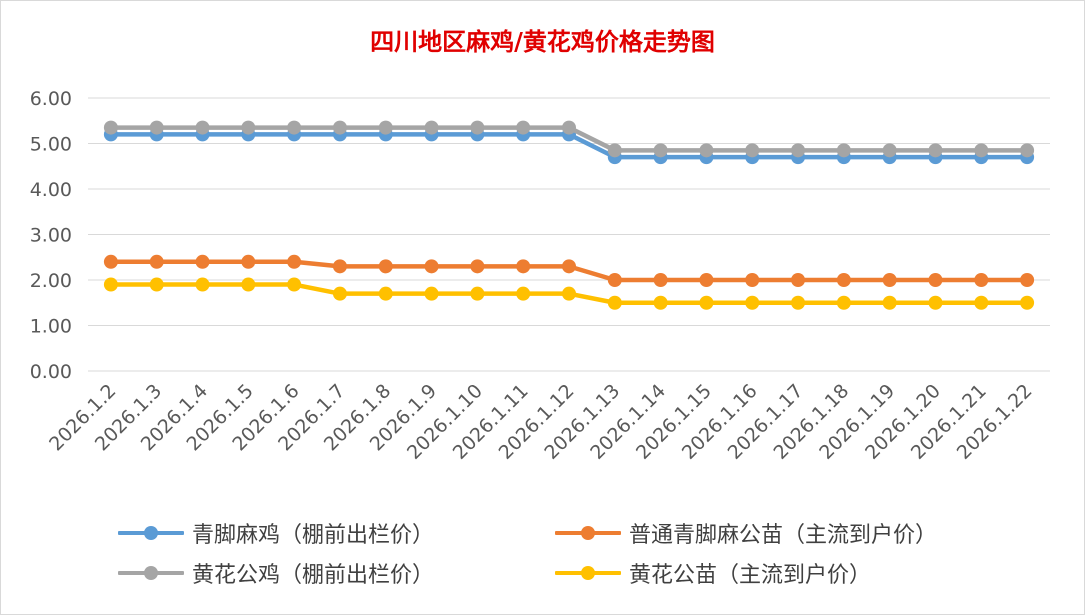 This screenshot has height=615, width=1085. What do you see at coordinates (542, 41) in the screenshot?
I see `chart-title: 四川地区麻鸡/黄花鸡价格走势图` at bounding box center [542, 41].